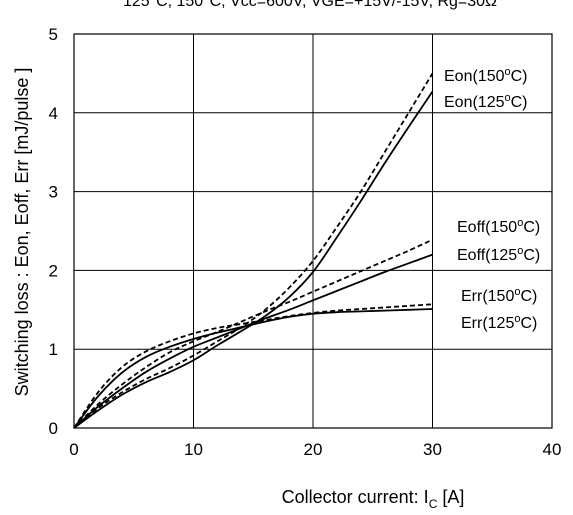  I want to click on series-label: Eoff(150oC), so click(498, 226).